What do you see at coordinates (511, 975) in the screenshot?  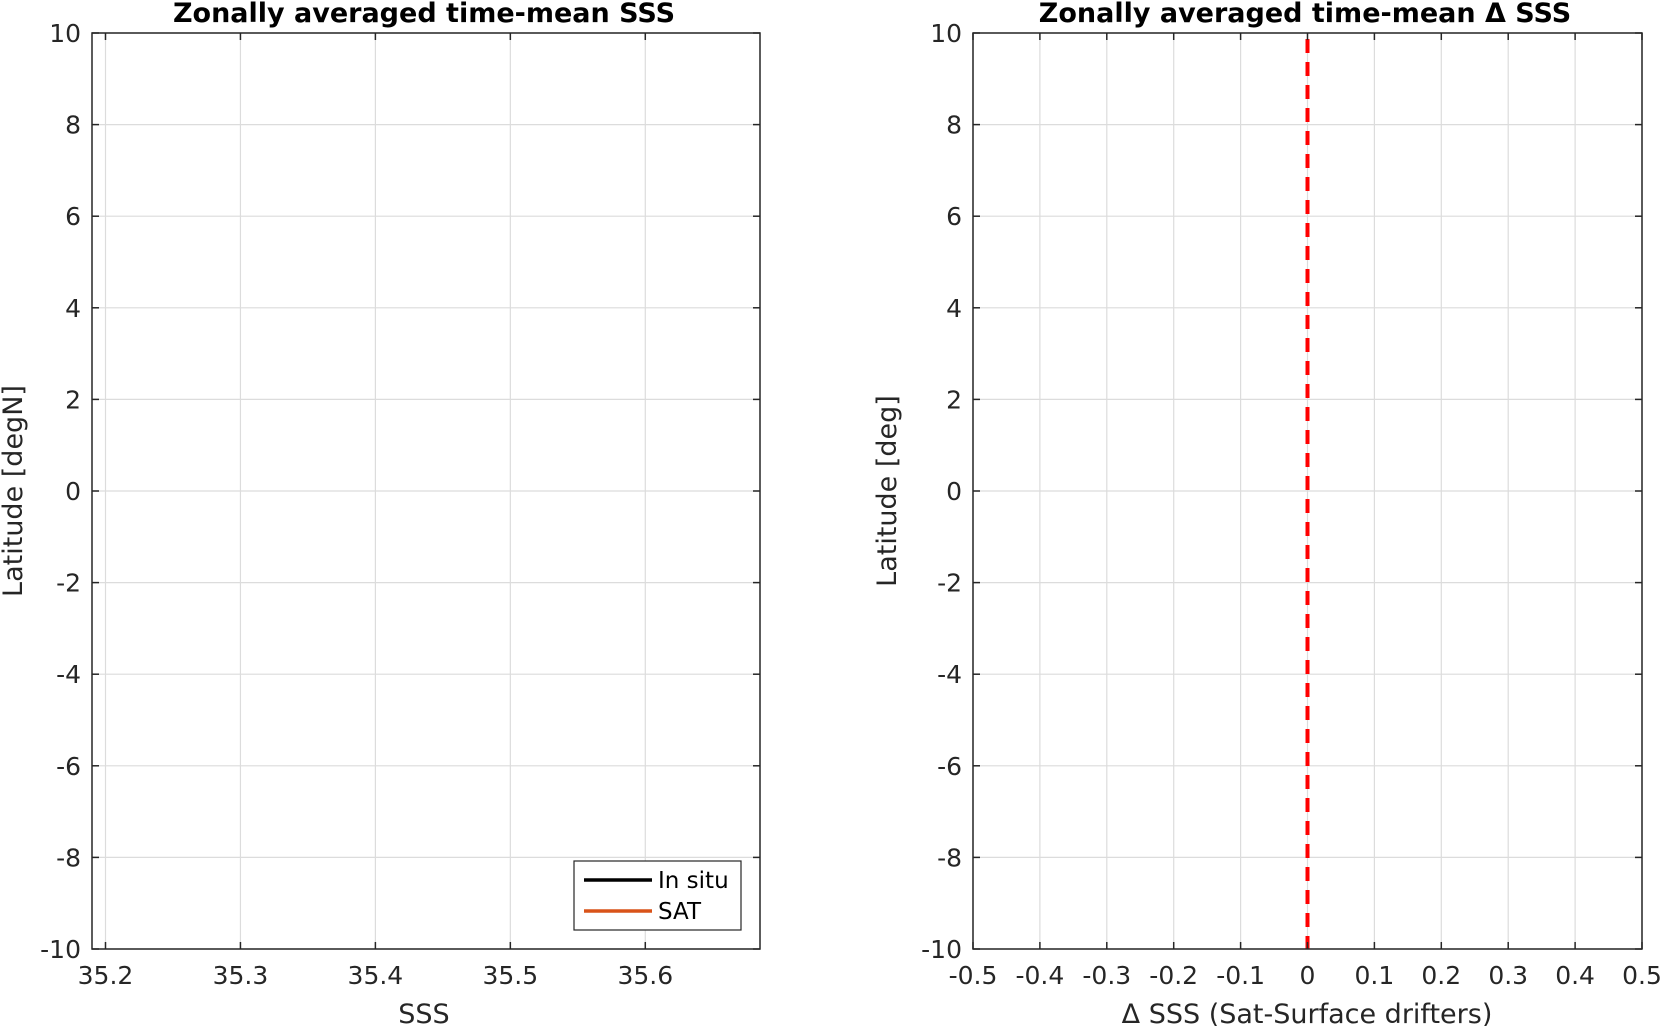 I see `left-x-tick-label: 35.5` at bounding box center [511, 975].